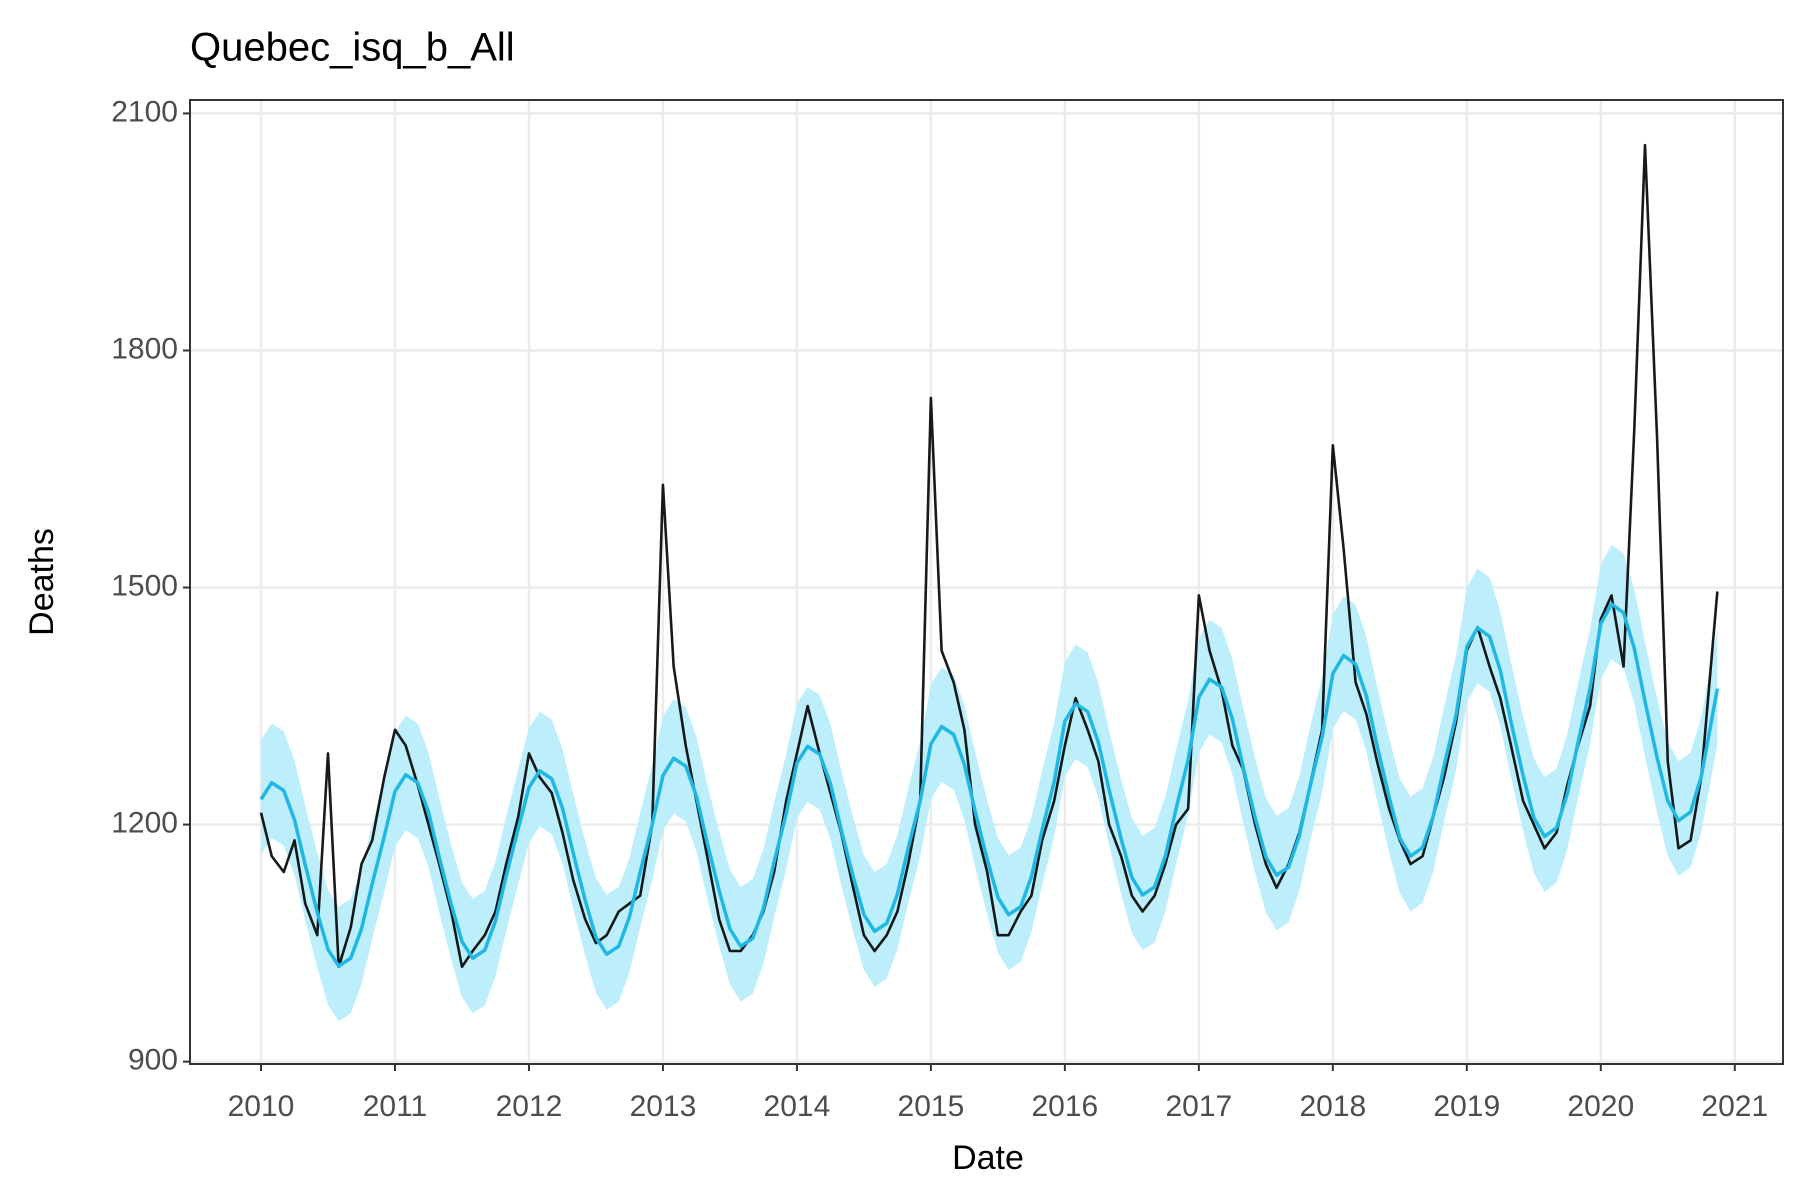 Image resolution: width=1800 pixels, height=1200 pixels. I want to click on y-tick-label: 1200, so click(144, 823).